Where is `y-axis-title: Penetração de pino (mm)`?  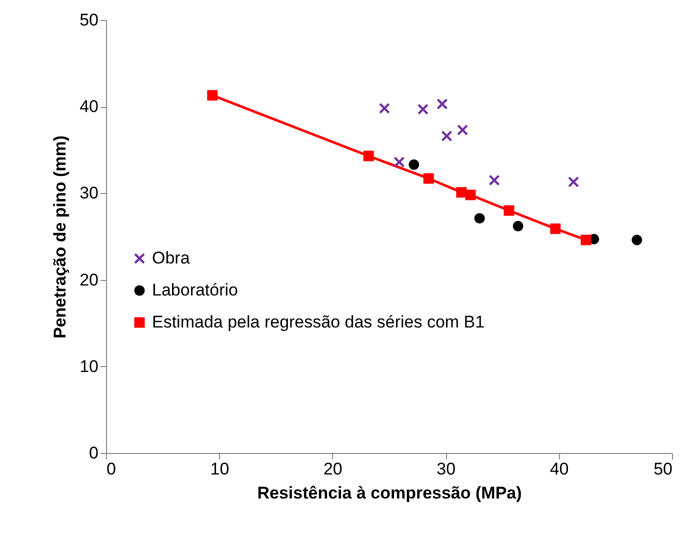 y-axis-title: Penetração de pino (mm) is located at coordinates (60, 237).